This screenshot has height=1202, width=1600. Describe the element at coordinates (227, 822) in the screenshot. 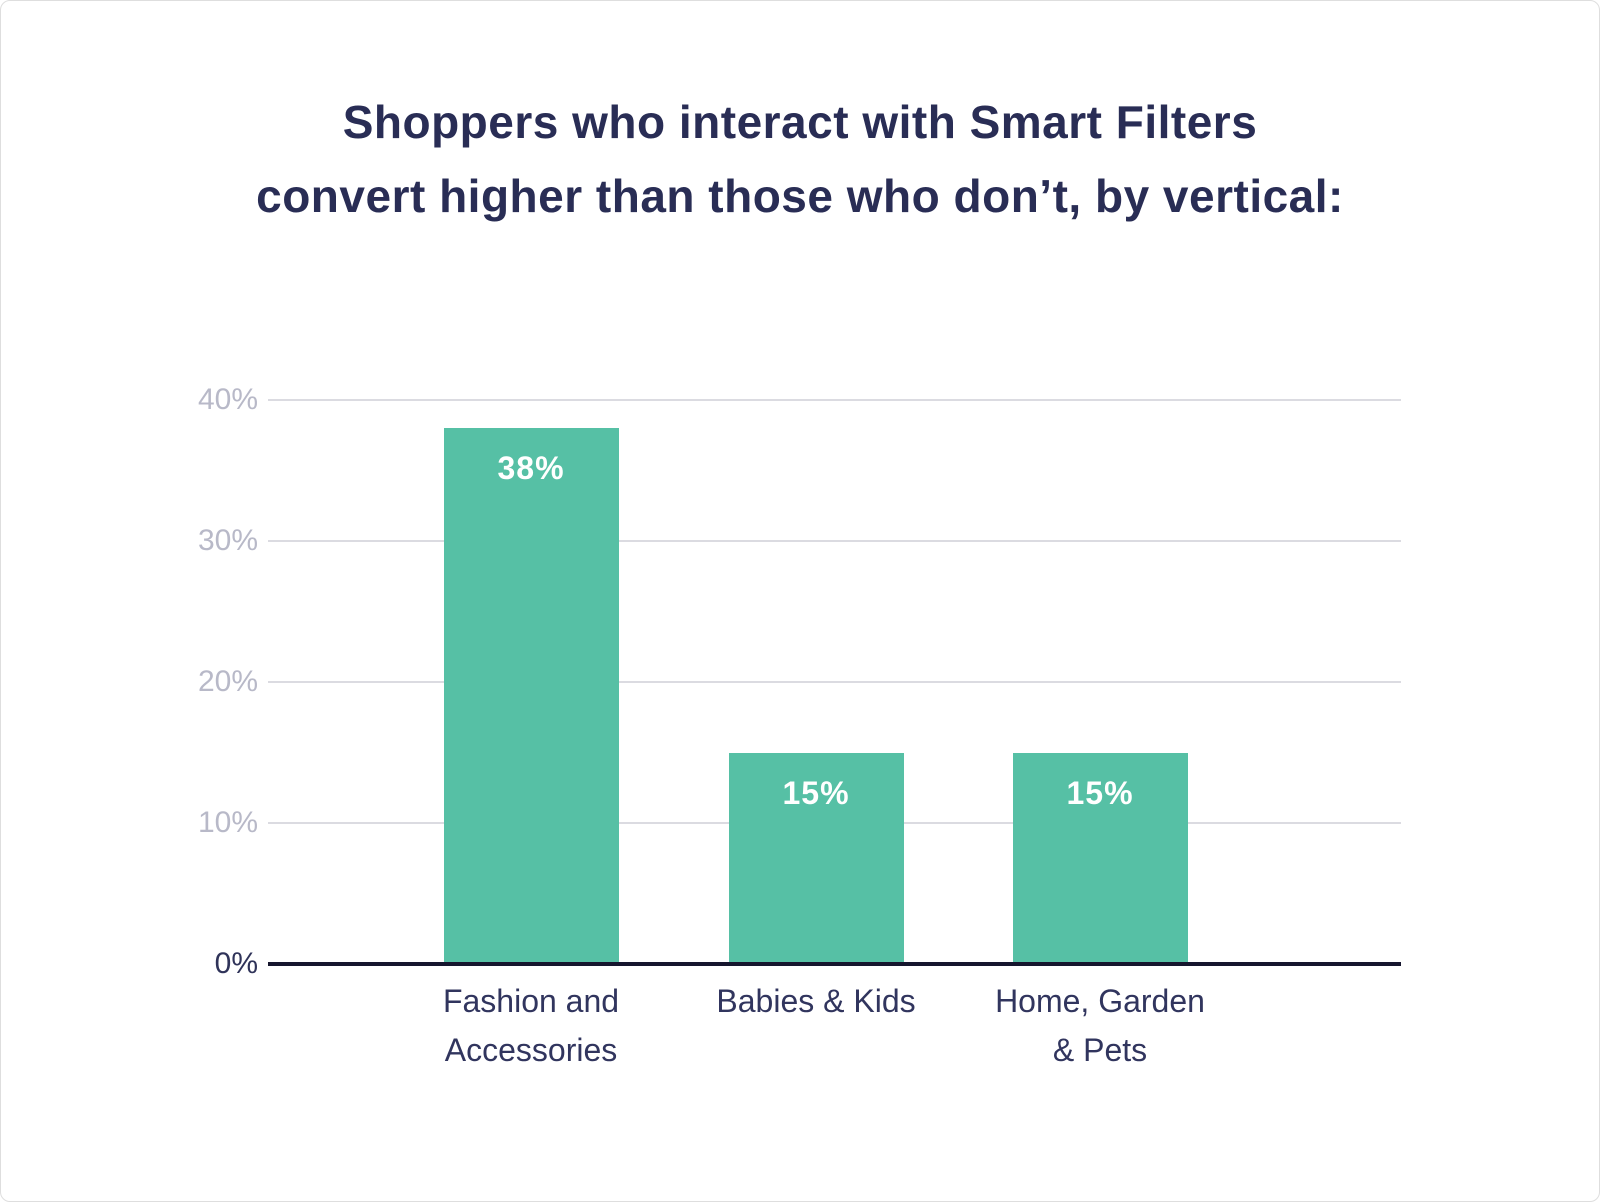

I see `y-tick-label-10: 10%` at that location.